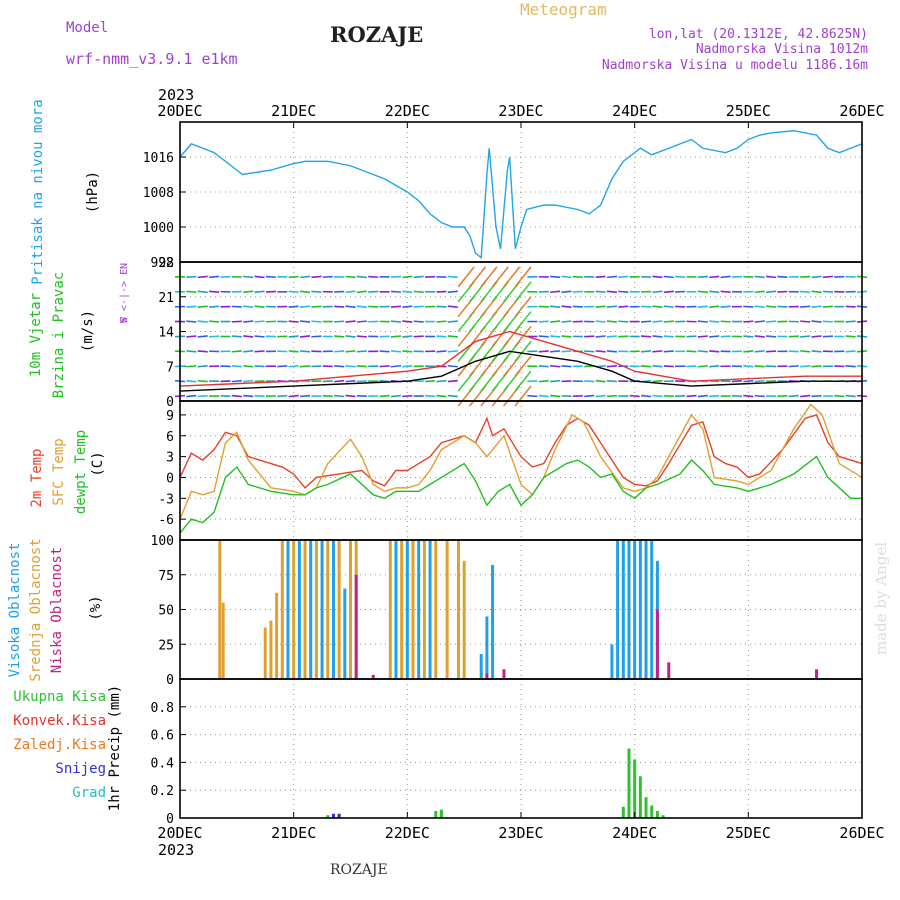  What do you see at coordinates (98, 463) in the screenshot?
I see `temp-unit: (C)` at bounding box center [98, 463].